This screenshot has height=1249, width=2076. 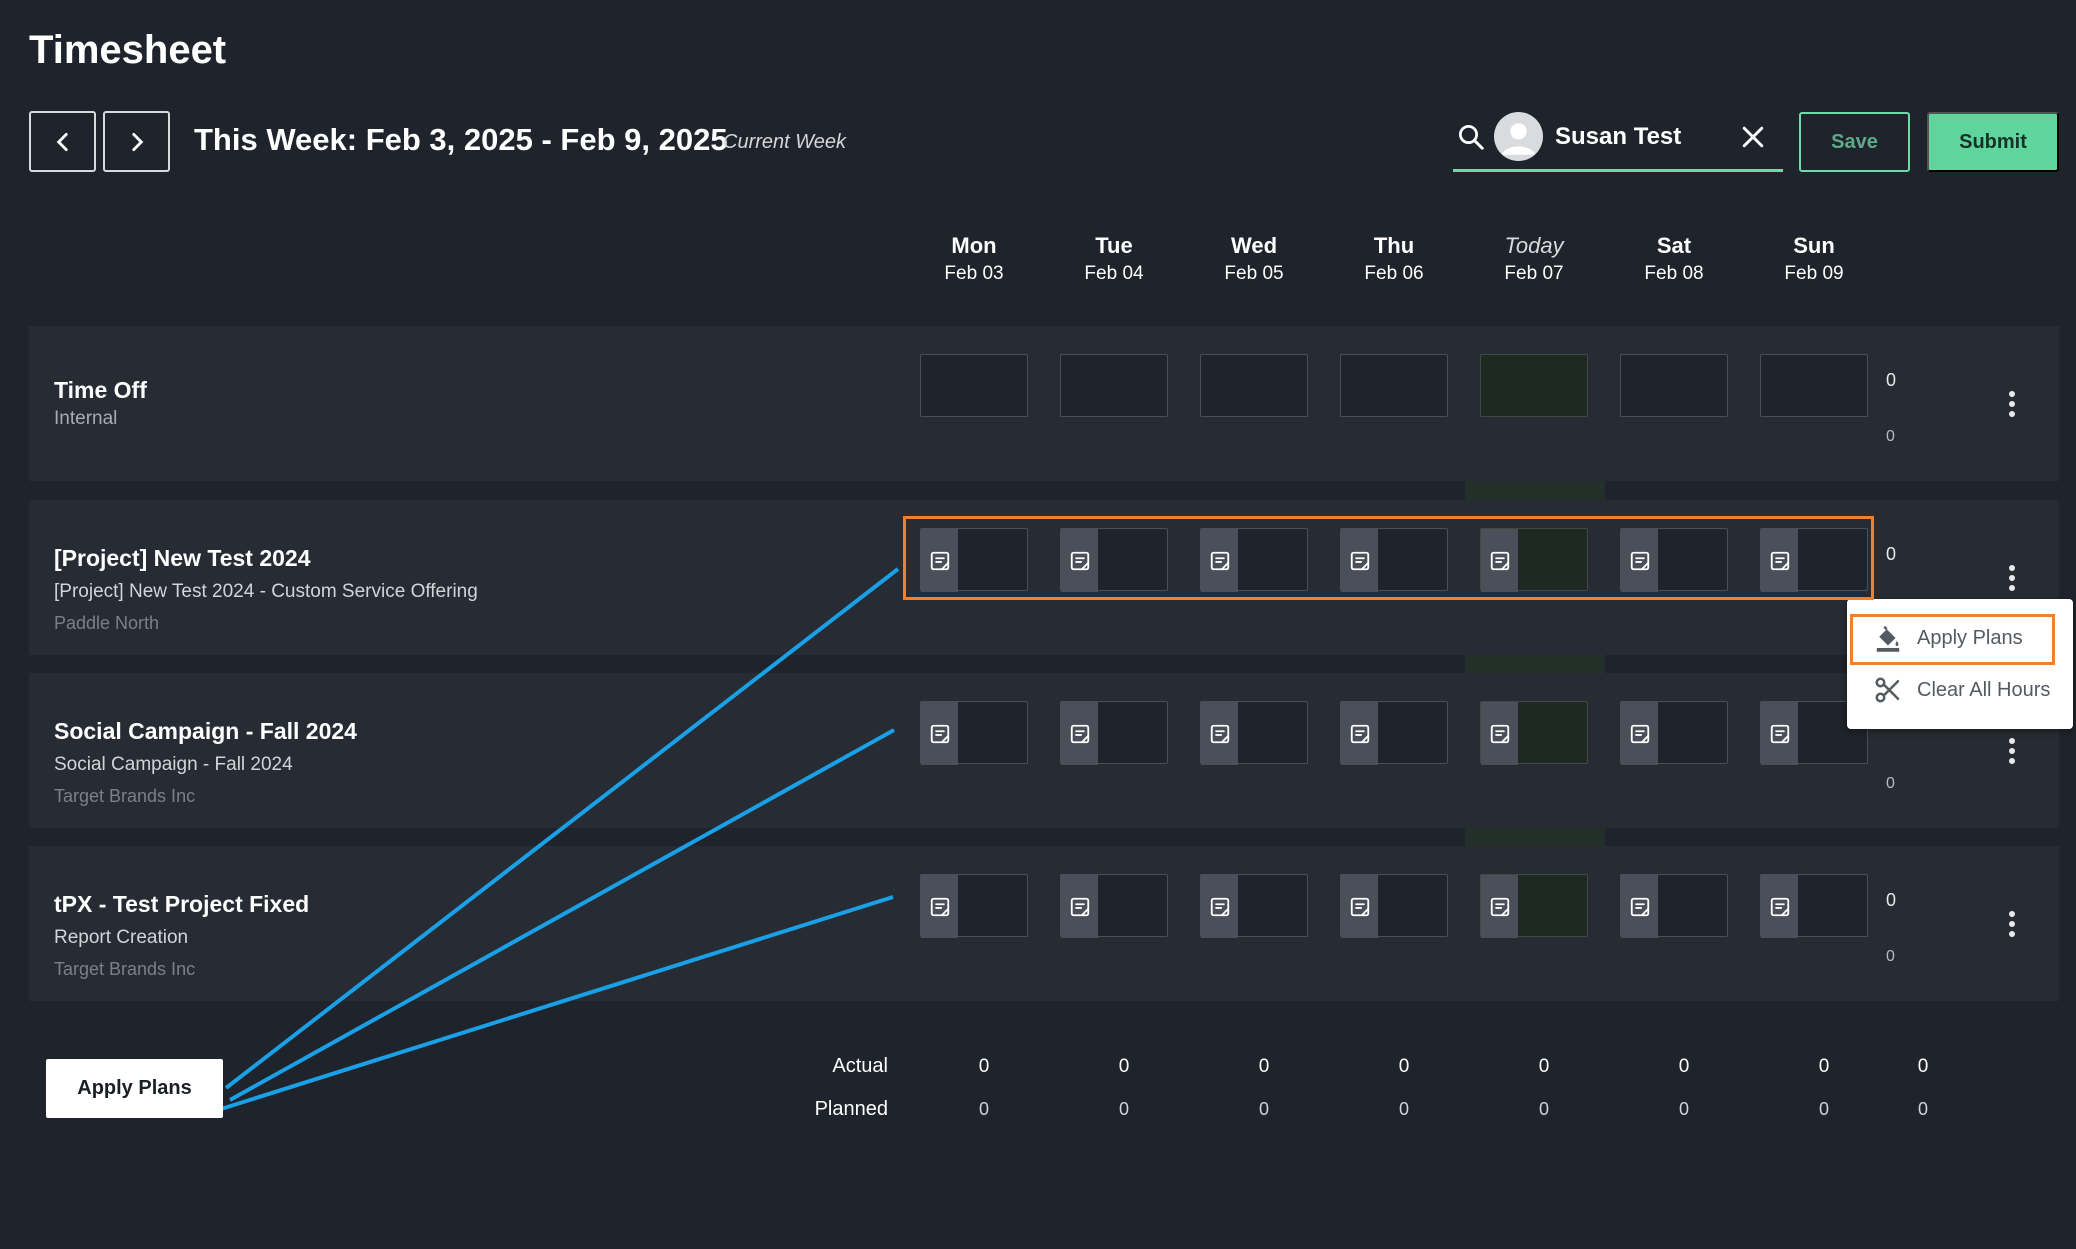 I want to click on day-name: Sat, so click(x=1674, y=245).